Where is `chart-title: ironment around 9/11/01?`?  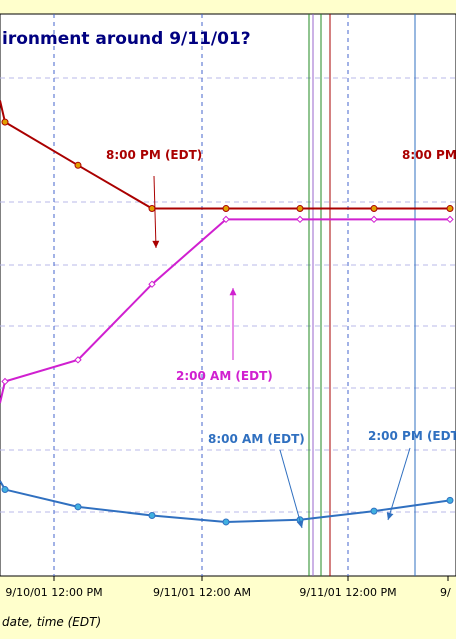
chart-title: ironment around 9/11/01? is located at coordinates (126, 39).